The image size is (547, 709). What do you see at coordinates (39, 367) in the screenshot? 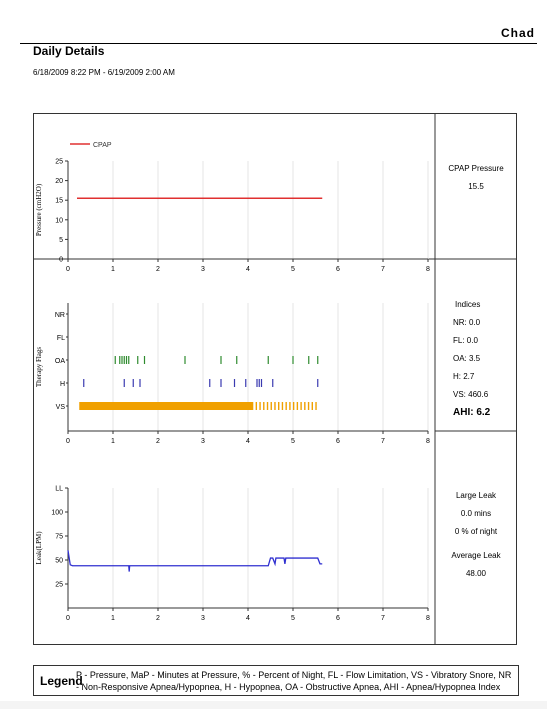
I see `y-axis-label: Therapy Flags` at bounding box center [39, 367].